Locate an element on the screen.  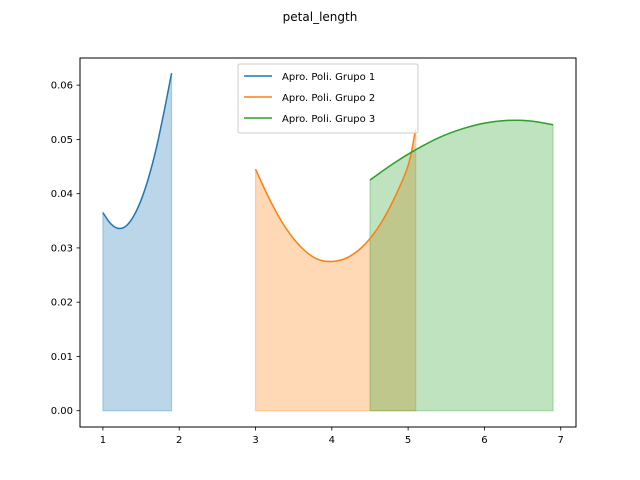
y-tick-label: 0.03 is located at coordinates (62, 248).